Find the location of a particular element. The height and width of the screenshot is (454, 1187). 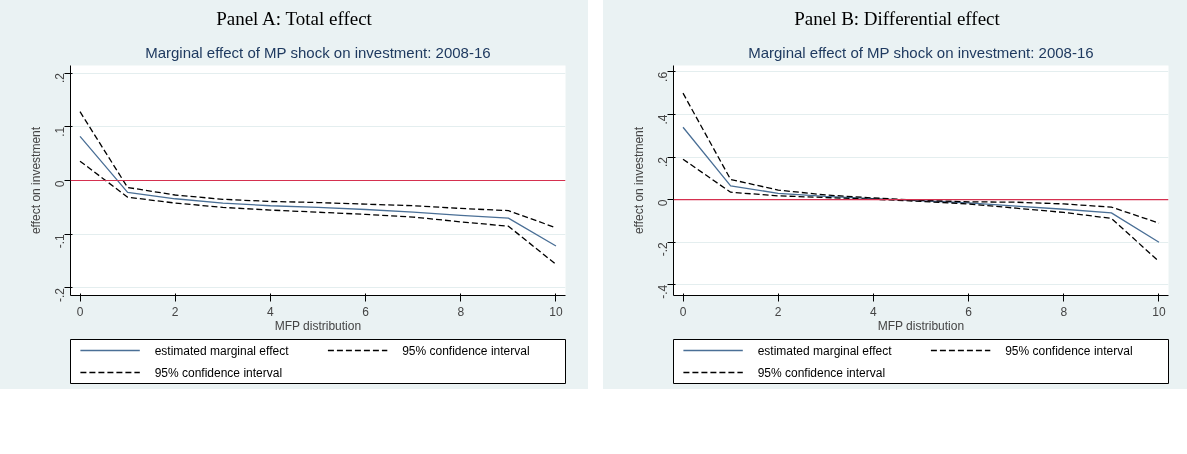

y-tick-label: .4 is located at coordinates (663, 119).